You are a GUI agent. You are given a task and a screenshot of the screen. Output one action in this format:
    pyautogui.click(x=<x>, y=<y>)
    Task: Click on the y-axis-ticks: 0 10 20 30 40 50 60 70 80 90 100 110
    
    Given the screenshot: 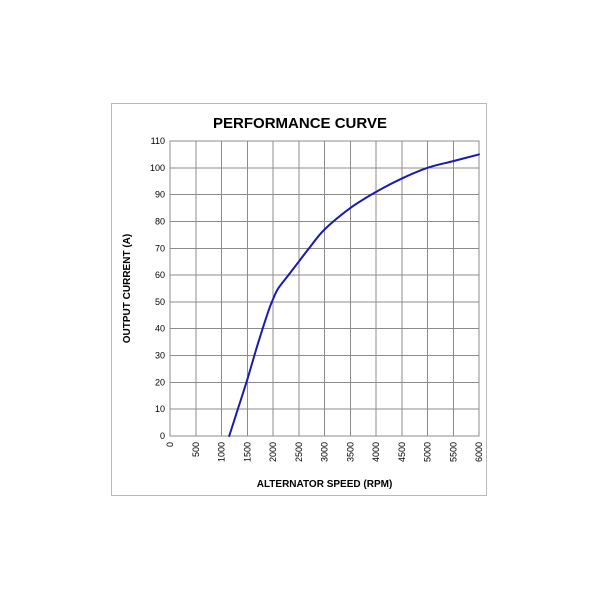 What is the action you would take?
    pyautogui.click(x=157, y=288)
    